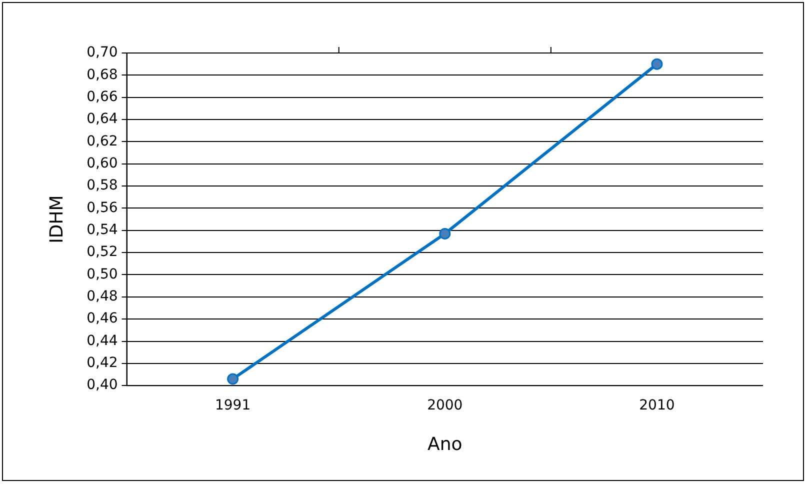 This screenshot has width=808, height=485. What do you see at coordinates (102, 274) in the screenshot?
I see `y-tick-label: 0,50` at bounding box center [102, 274].